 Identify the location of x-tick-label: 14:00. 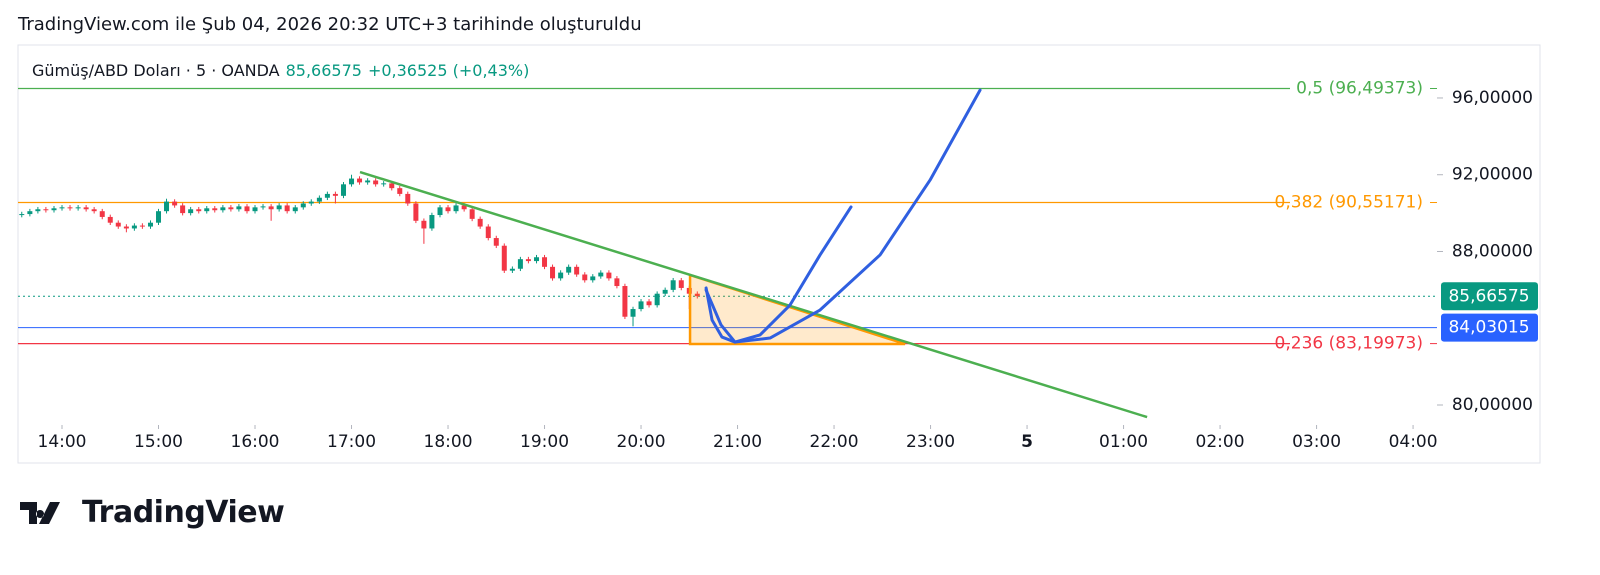
(62, 442).